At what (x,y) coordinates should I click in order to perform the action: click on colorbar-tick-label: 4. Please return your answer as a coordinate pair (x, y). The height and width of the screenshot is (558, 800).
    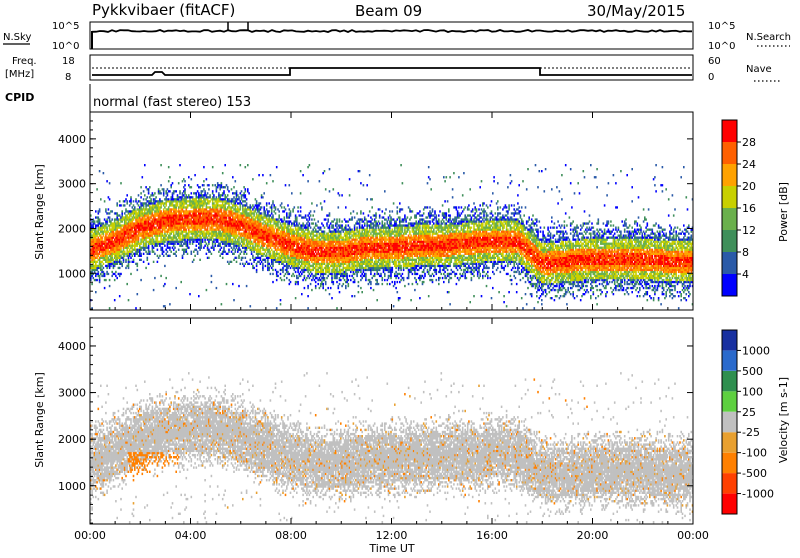
    Looking at the image, I should click on (745, 274).